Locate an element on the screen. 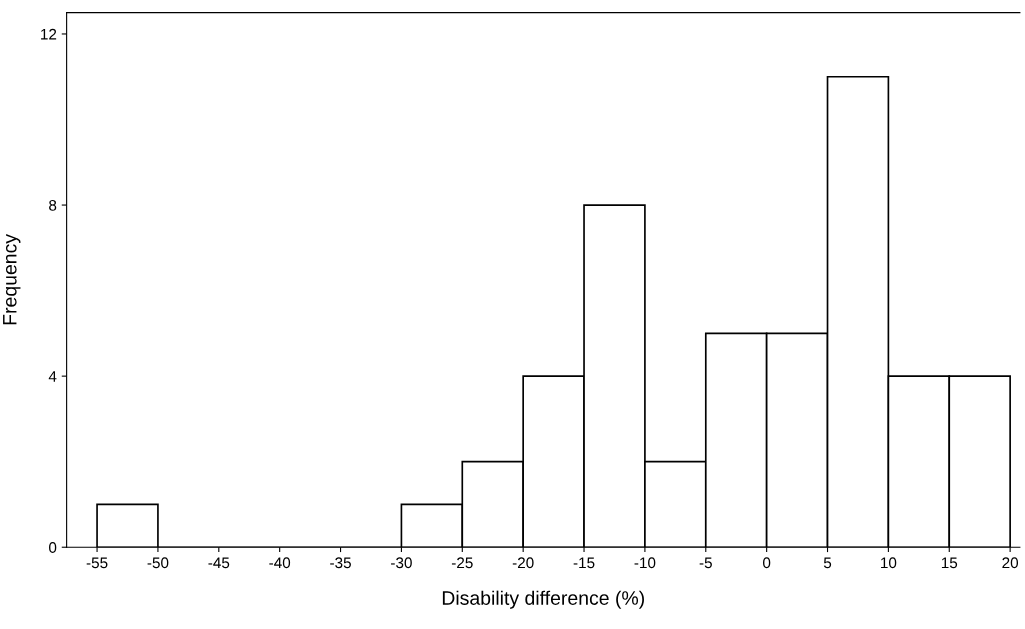  x-tick-label: -10 is located at coordinates (645, 563).